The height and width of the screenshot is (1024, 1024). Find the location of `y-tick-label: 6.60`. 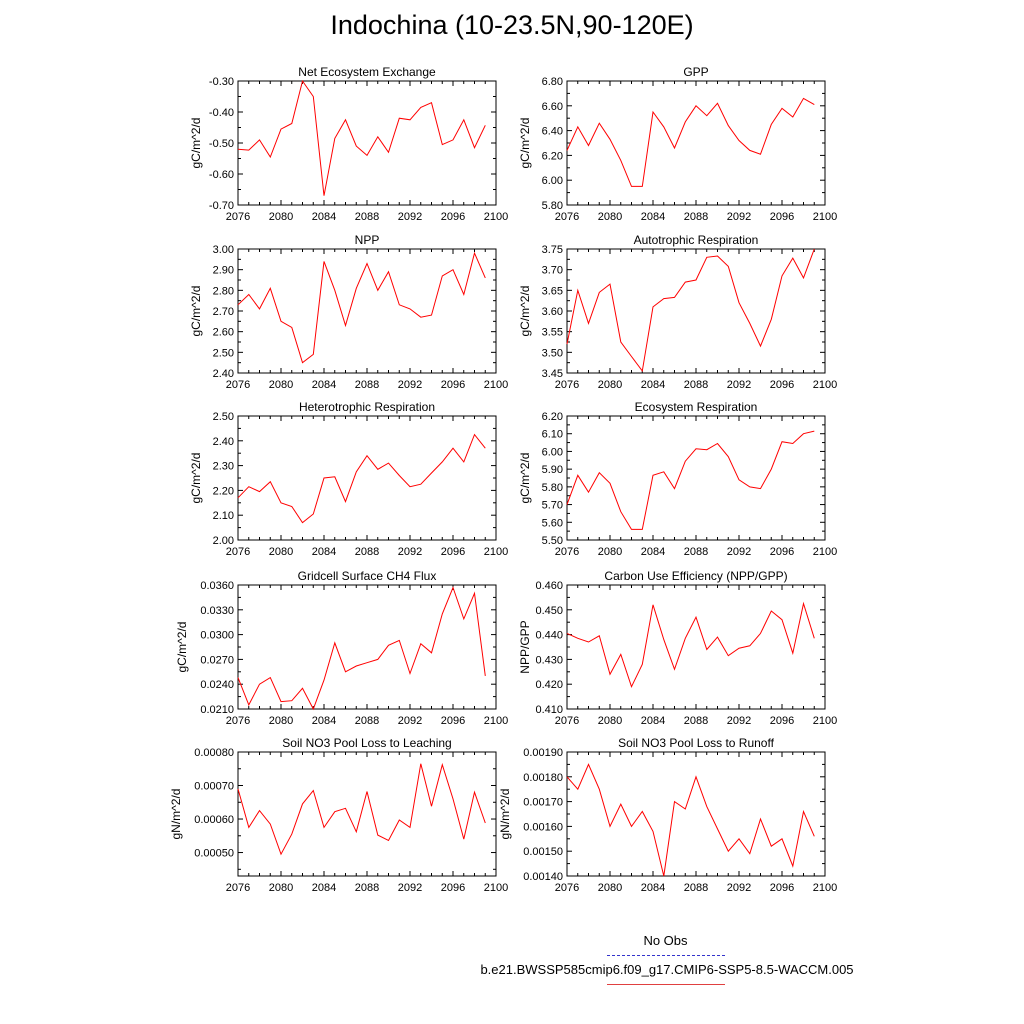

y-tick-label: 6.60 is located at coordinates (552, 107).